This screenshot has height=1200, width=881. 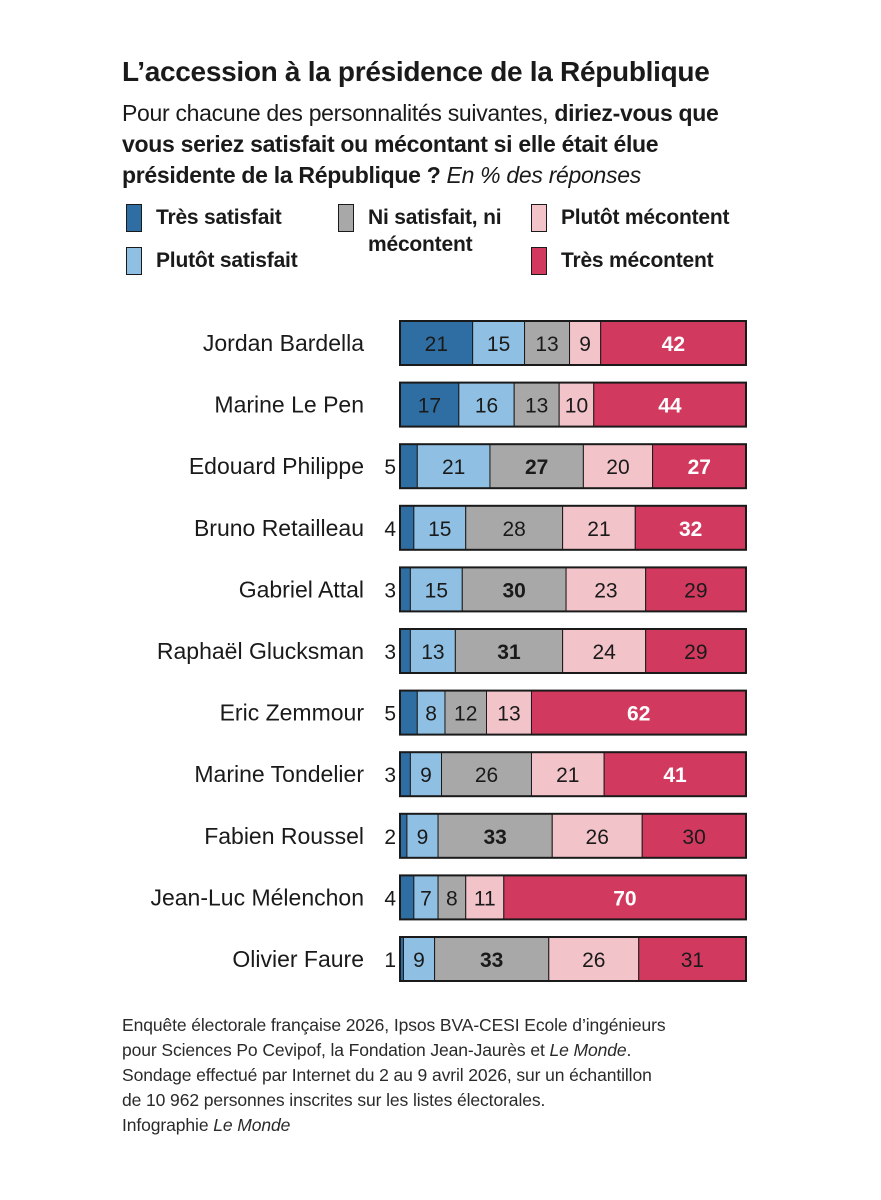 I want to click on bar-row-eric-zemmour: Eric Zemmour 5 8 12 13 62, so click(x=483, y=712).